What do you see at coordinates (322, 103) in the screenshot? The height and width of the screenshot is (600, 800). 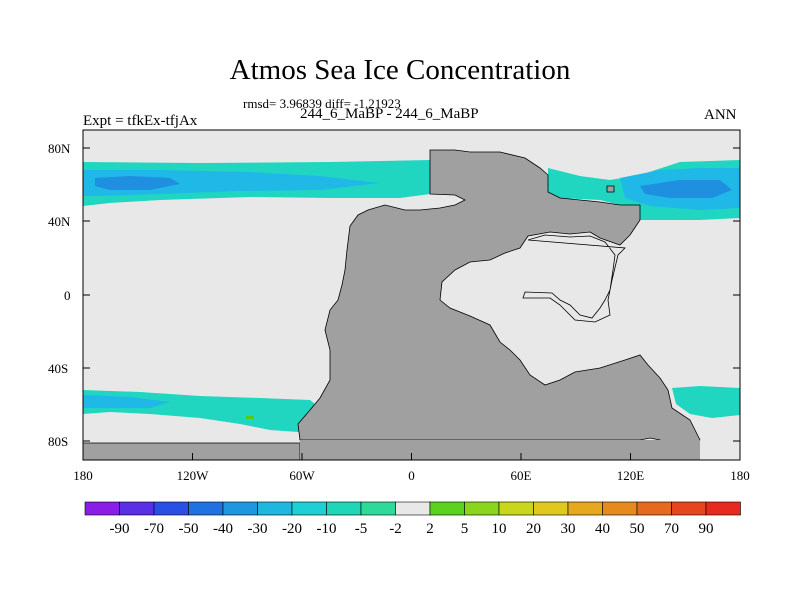 I see `rmsd-diff-stats: rmsd= 3.96839 diff= -1.21923` at bounding box center [322, 103].